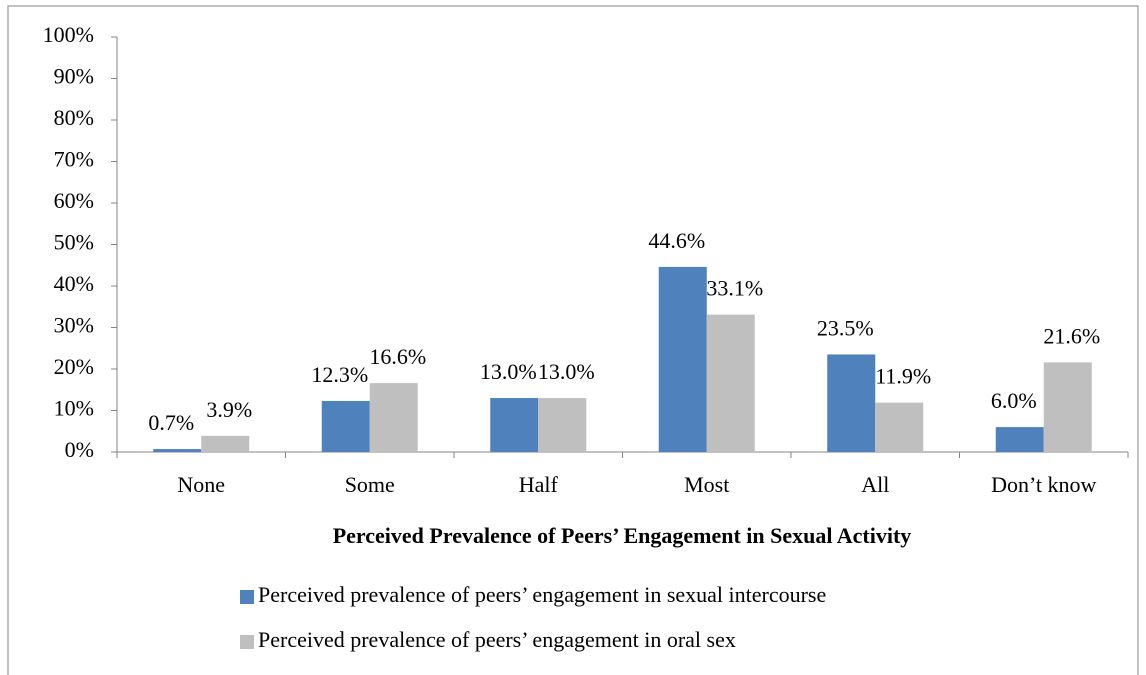  What do you see at coordinates (68, 34) in the screenshot?
I see `y-tick-label: 100%` at bounding box center [68, 34].